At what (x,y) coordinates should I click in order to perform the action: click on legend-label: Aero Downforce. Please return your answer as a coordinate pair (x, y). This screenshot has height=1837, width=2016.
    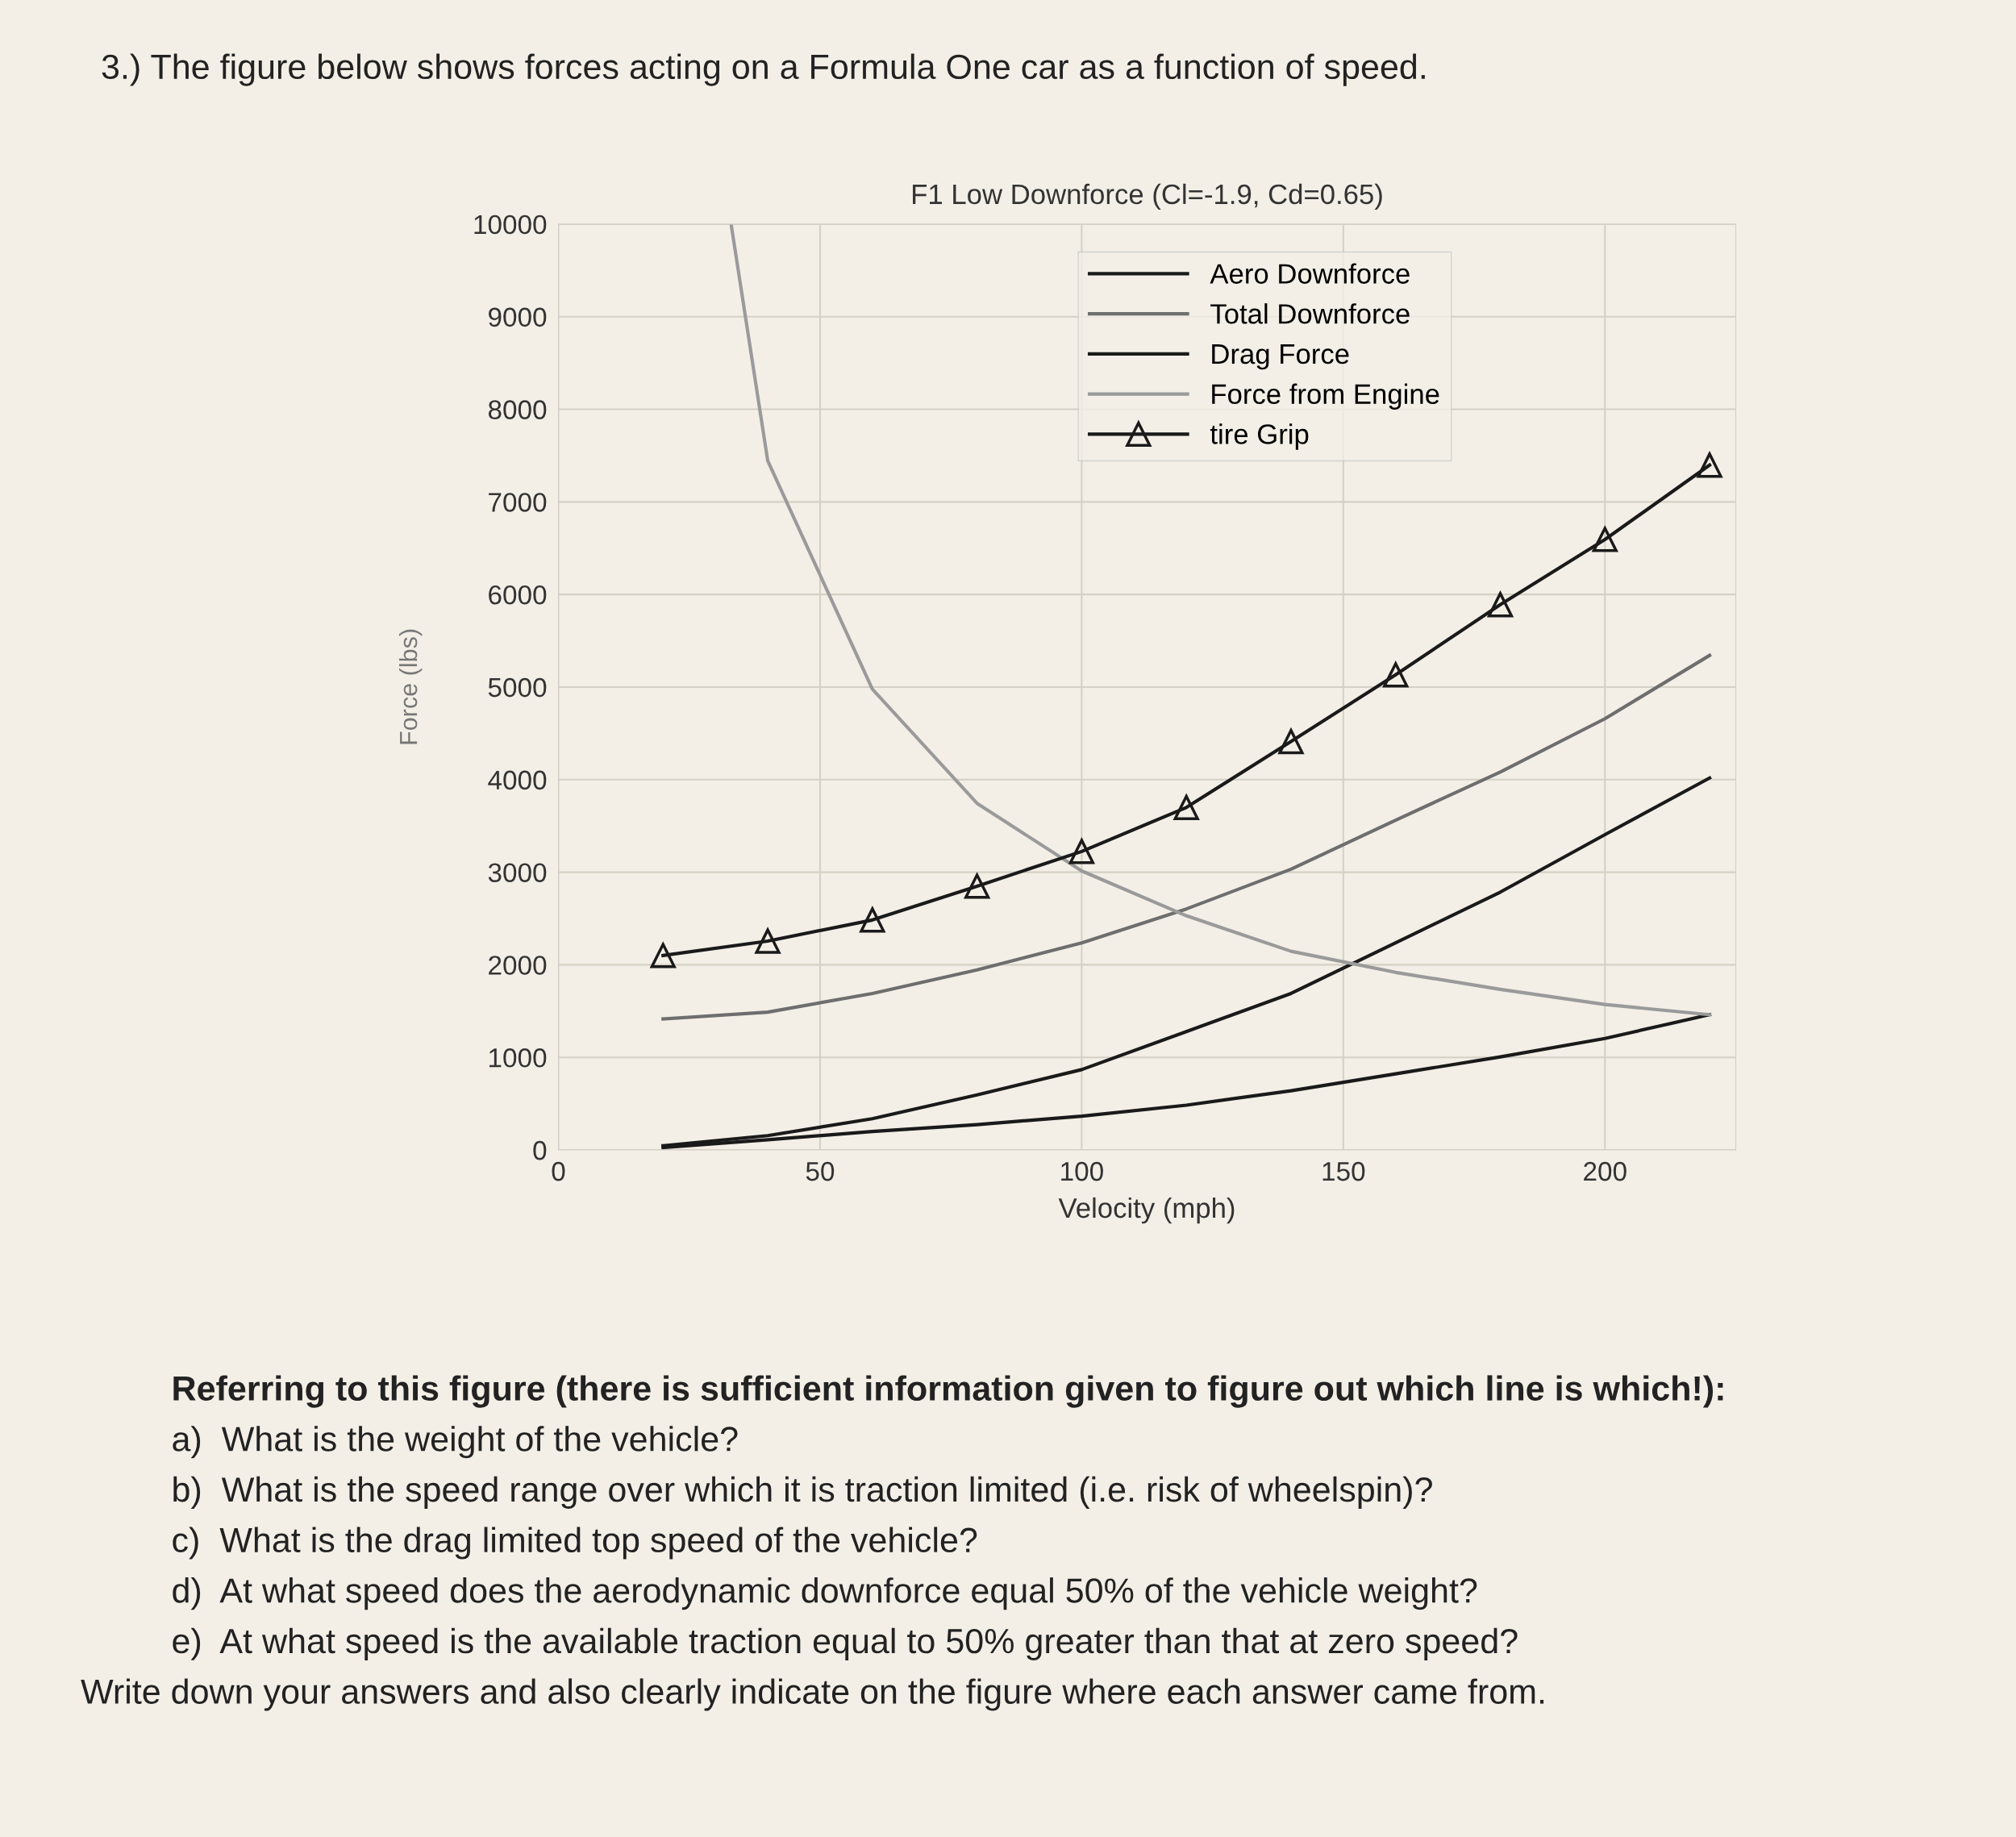
    Looking at the image, I should click on (1310, 273).